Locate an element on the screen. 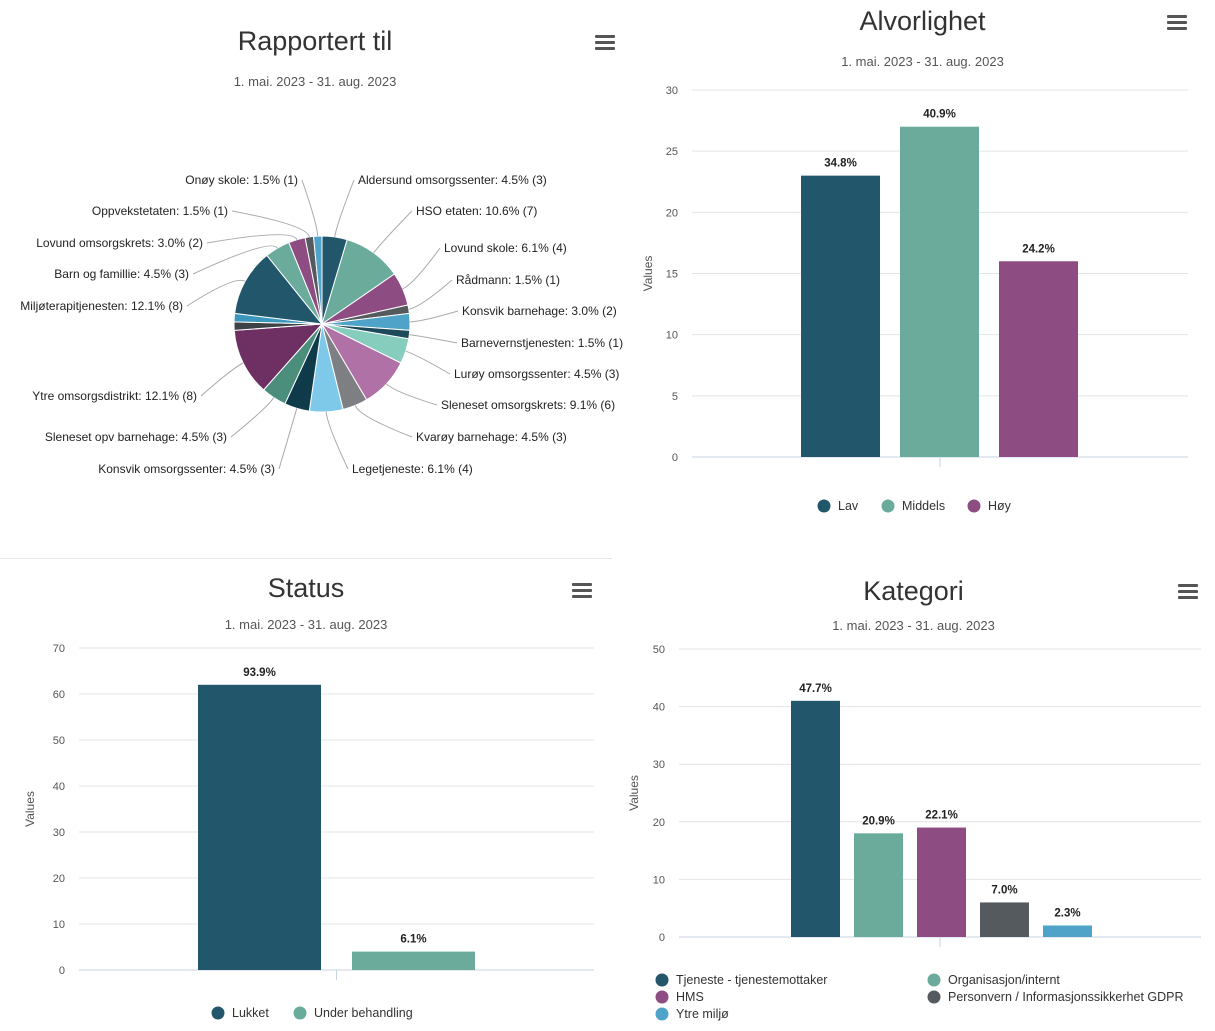 The image size is (1215, 1031). pie-slice-label: Kvarøy barnehage: 4.5% (3) is located at coordinates (491, 437).